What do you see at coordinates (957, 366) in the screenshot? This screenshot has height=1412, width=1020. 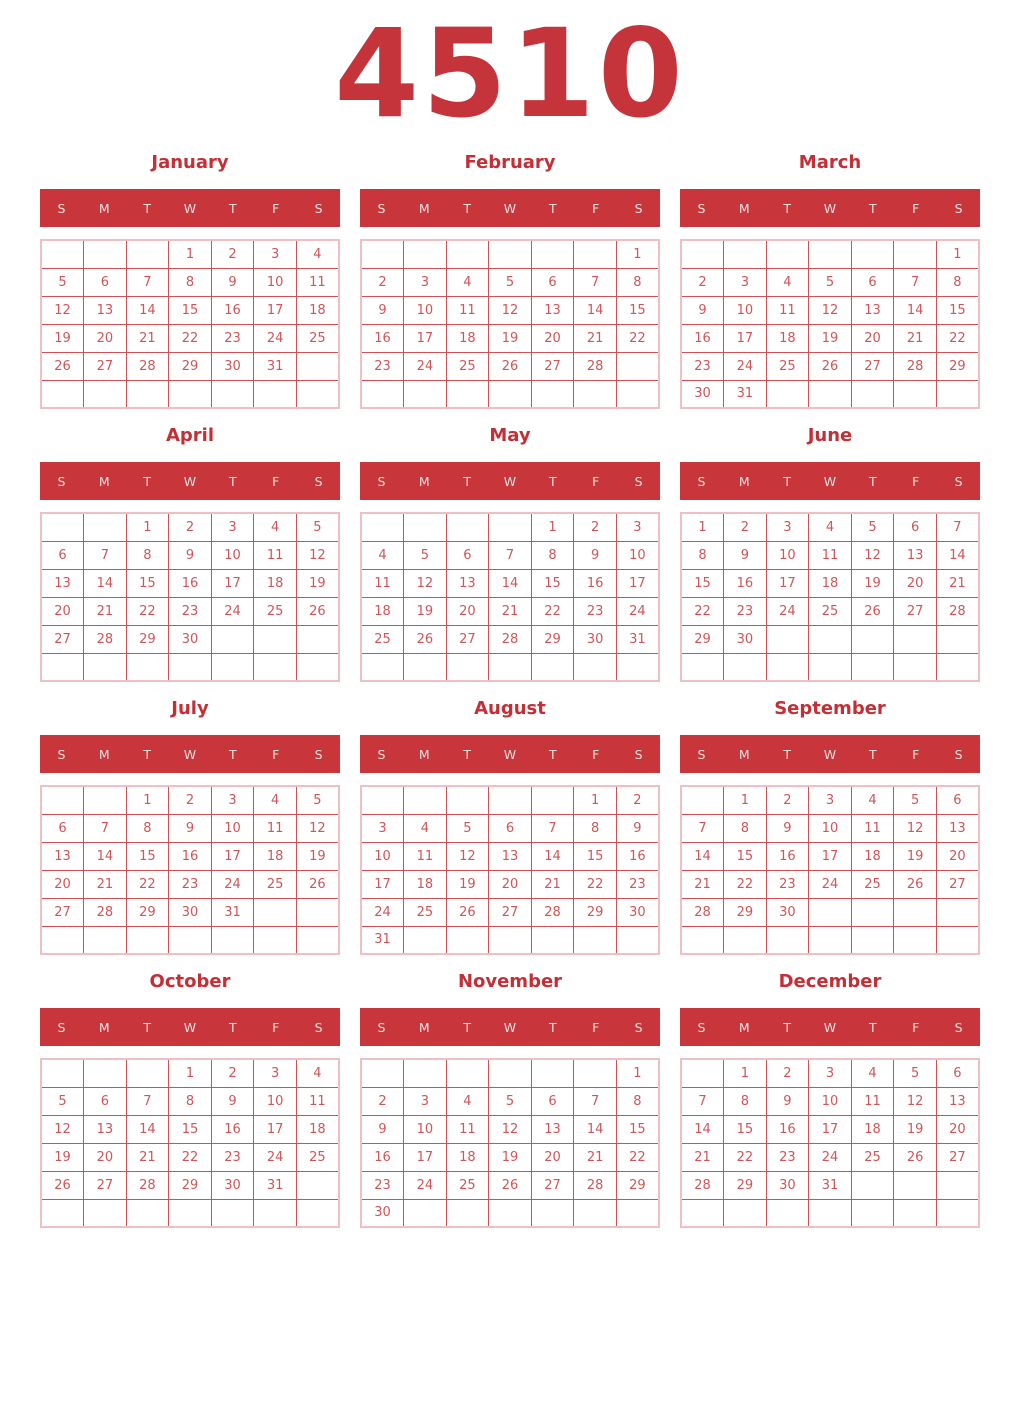 I see `day-cell: 29` at bounding box center [957, 366].